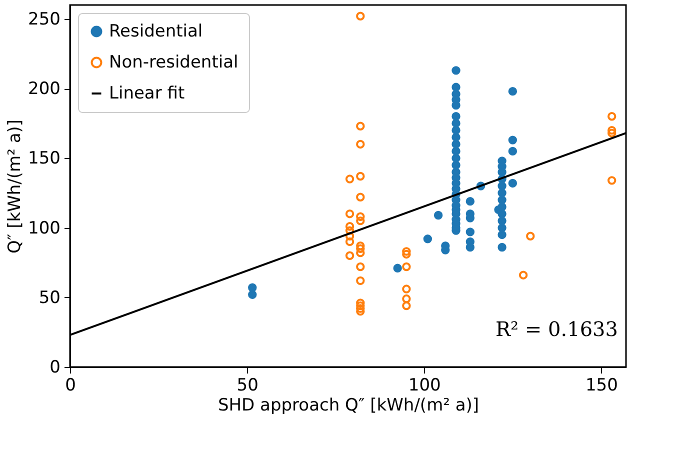  What do you see at coordinates (44, 158) in the screenshot?
I see `y-tick-label: 150` at bounding box center [44, 158].